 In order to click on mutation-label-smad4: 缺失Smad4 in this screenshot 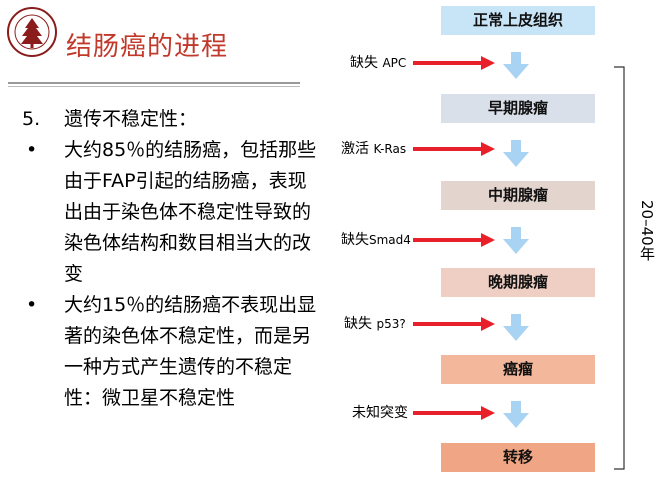, I will do `click(376, 239)`.